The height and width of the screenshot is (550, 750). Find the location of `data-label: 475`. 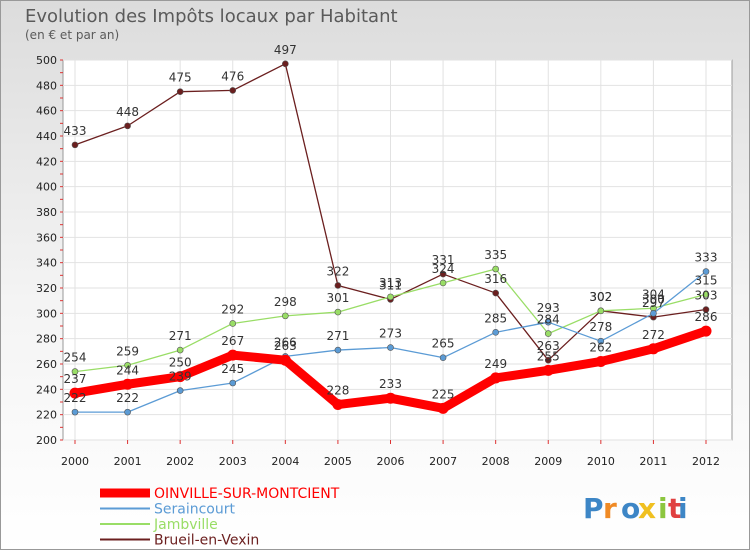

data-label: 475 is located at coordinates (180, 78).